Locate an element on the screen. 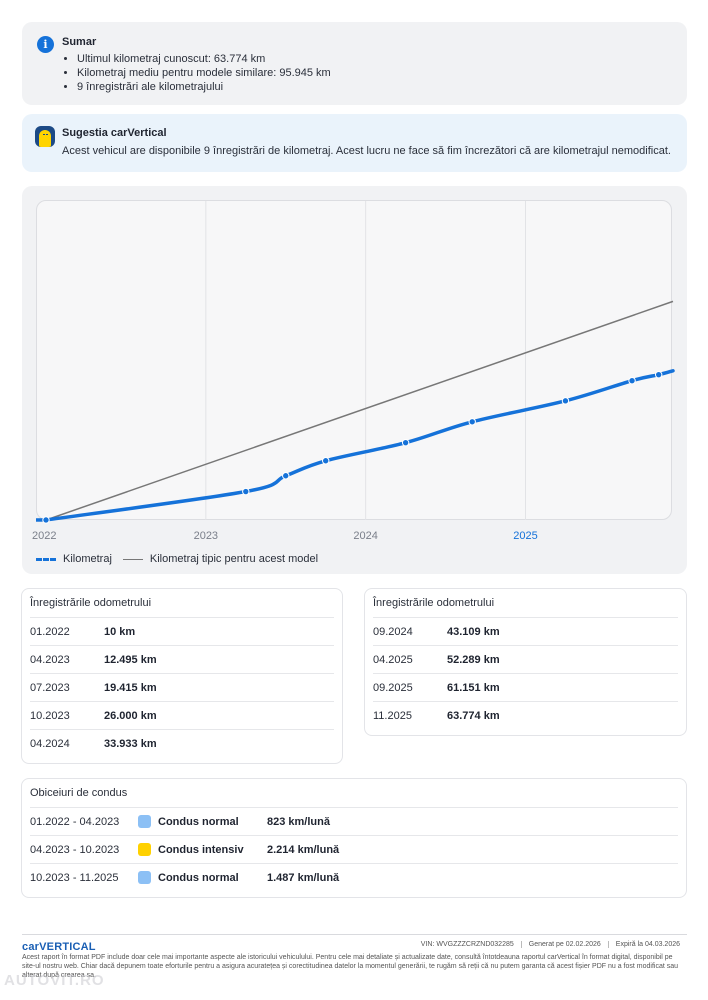  generated-date: Generat pe 02.02.2026 is located at coordinates (564, 944).